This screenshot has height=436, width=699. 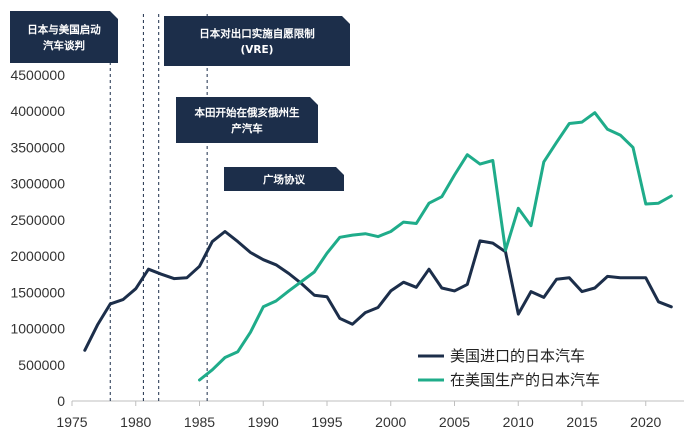 What do you see at coordinates (64, 29) in the screenshot?
I see `annotation-label: 日本与美国启动` at bounding box center [64, 29].